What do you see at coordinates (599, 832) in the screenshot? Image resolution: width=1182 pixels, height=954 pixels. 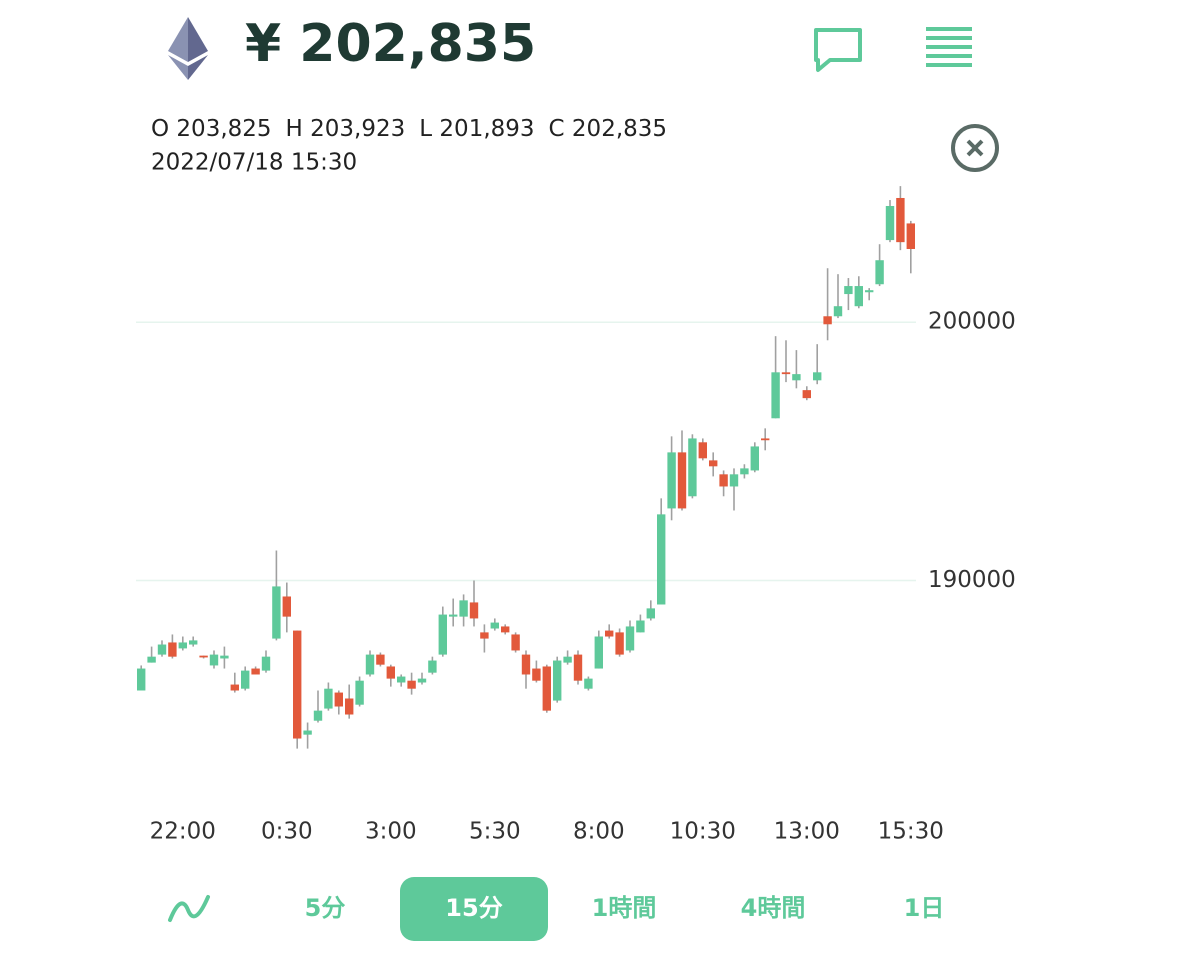 I see `x-tick-label: 8:00` at bounding box center [599, 832].